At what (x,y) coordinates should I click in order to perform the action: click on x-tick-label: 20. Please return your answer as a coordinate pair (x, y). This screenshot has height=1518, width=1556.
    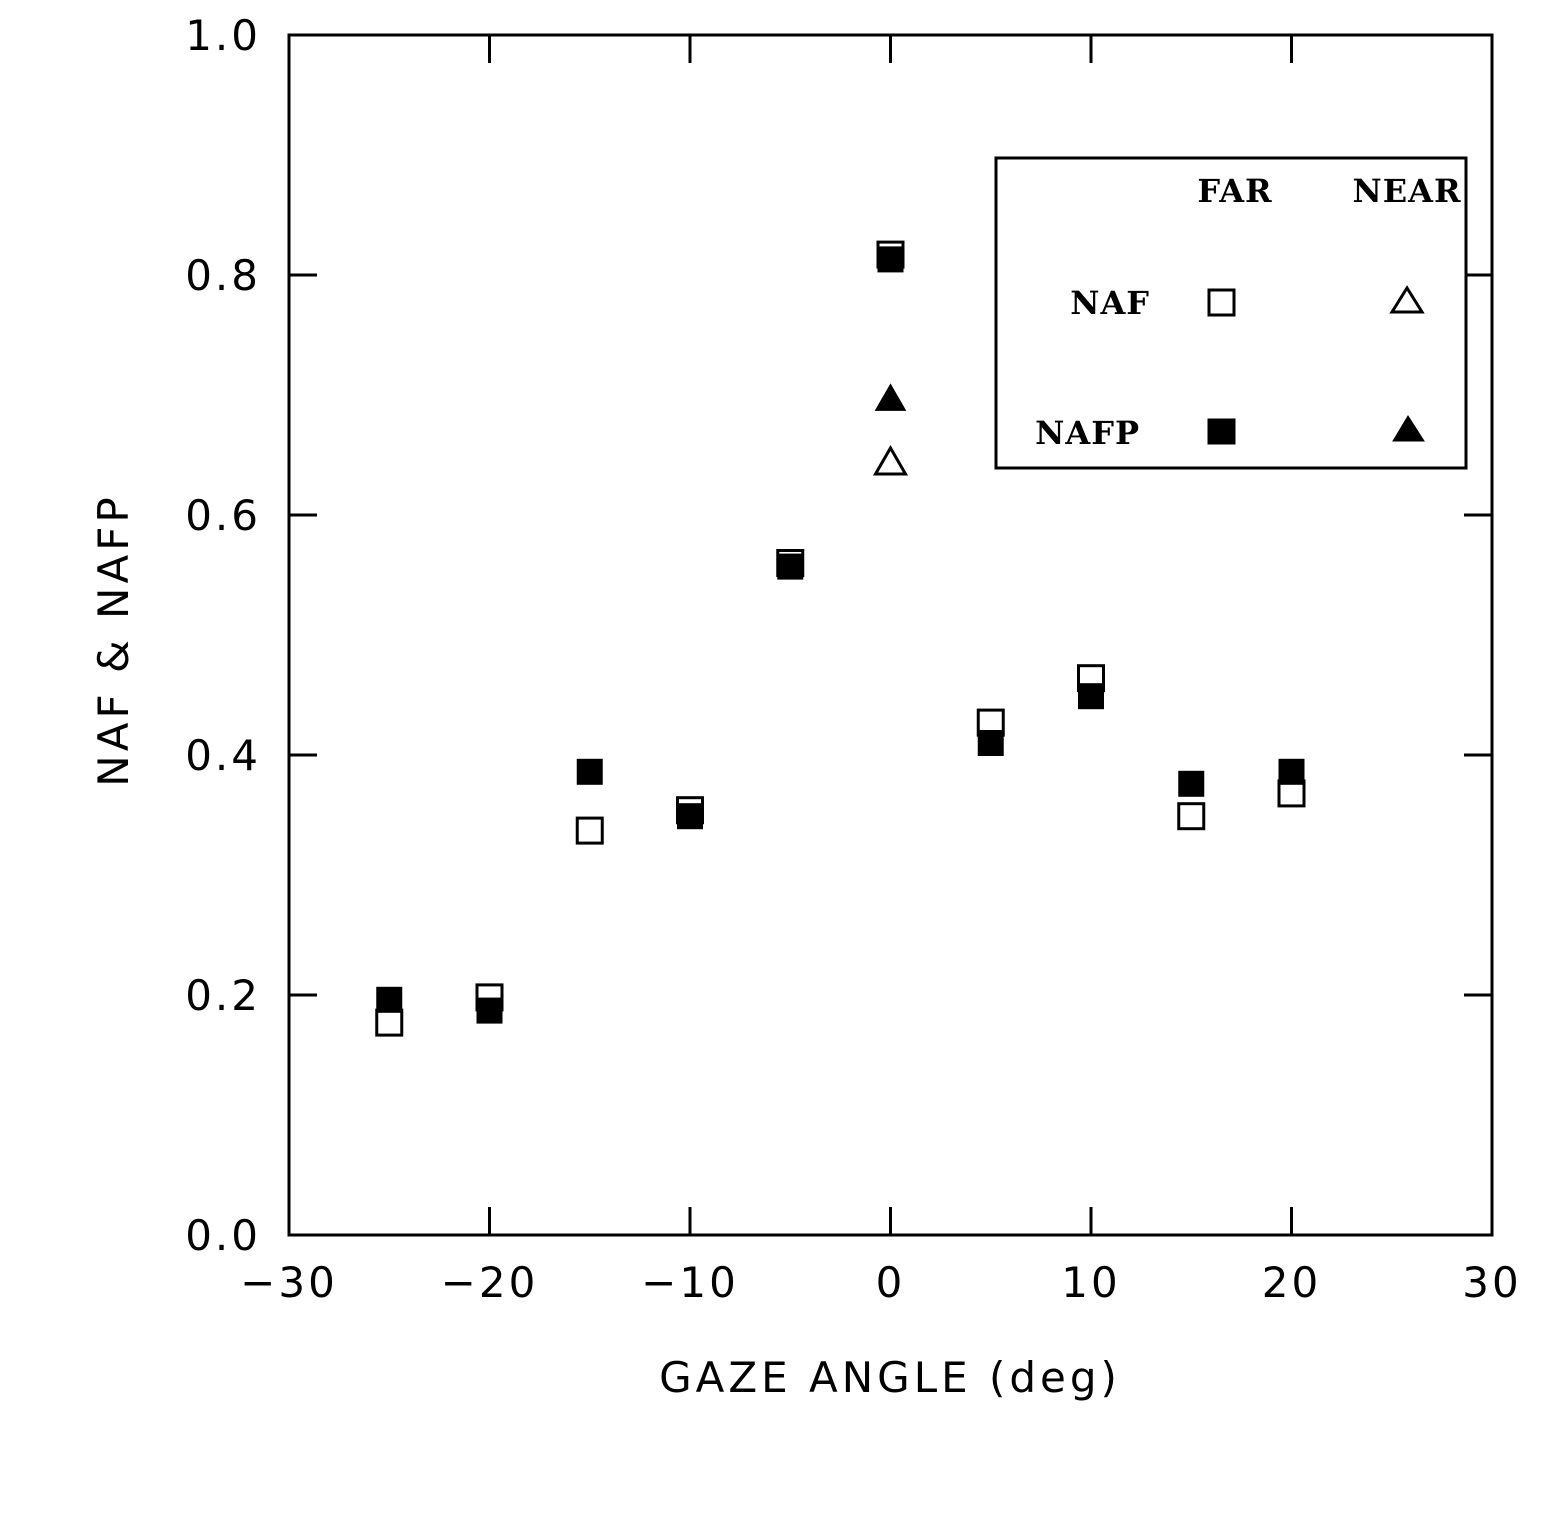
    Looking at the image, I should click on (1291, 1282).